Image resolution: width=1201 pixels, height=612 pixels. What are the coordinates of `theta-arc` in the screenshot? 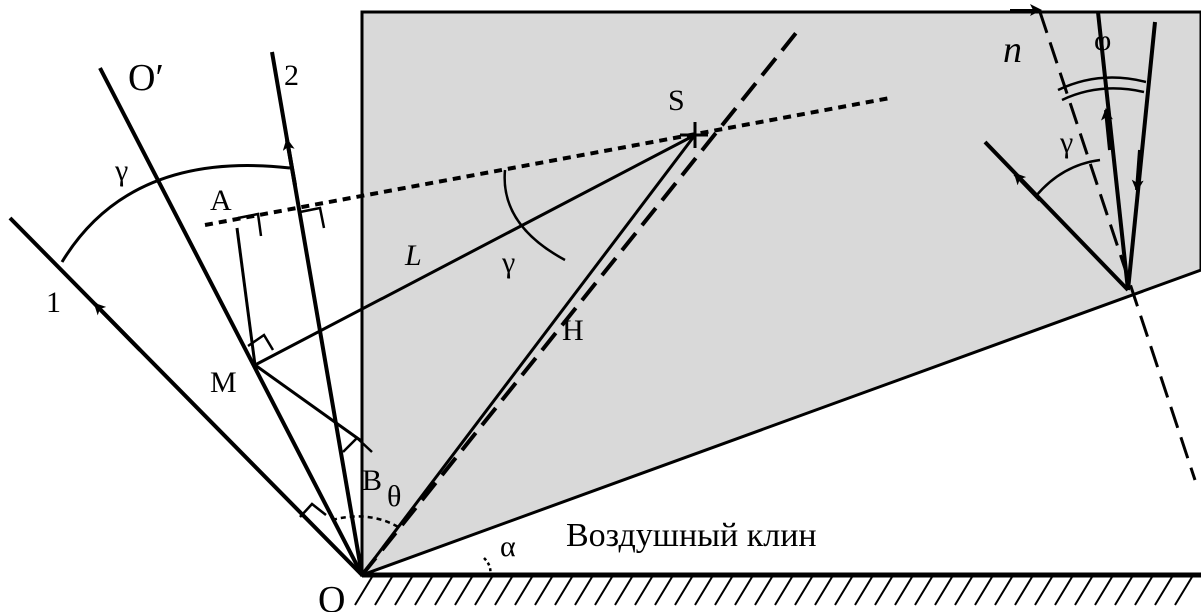 It's located at (366, 522).